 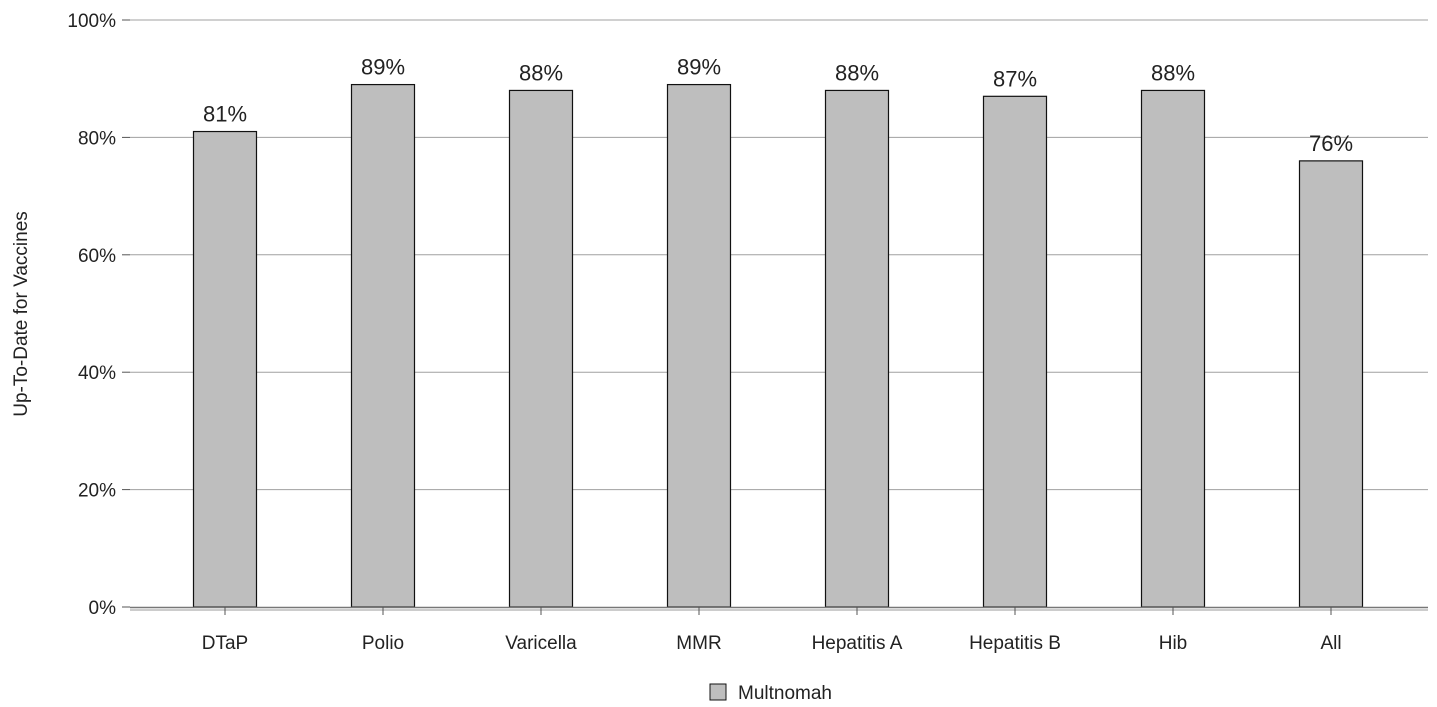 What do you see at coordinates (1015, 643) in the screenshot?
I see `x-tick-label: Hepatitis B` at bounding box center [1015, 643].